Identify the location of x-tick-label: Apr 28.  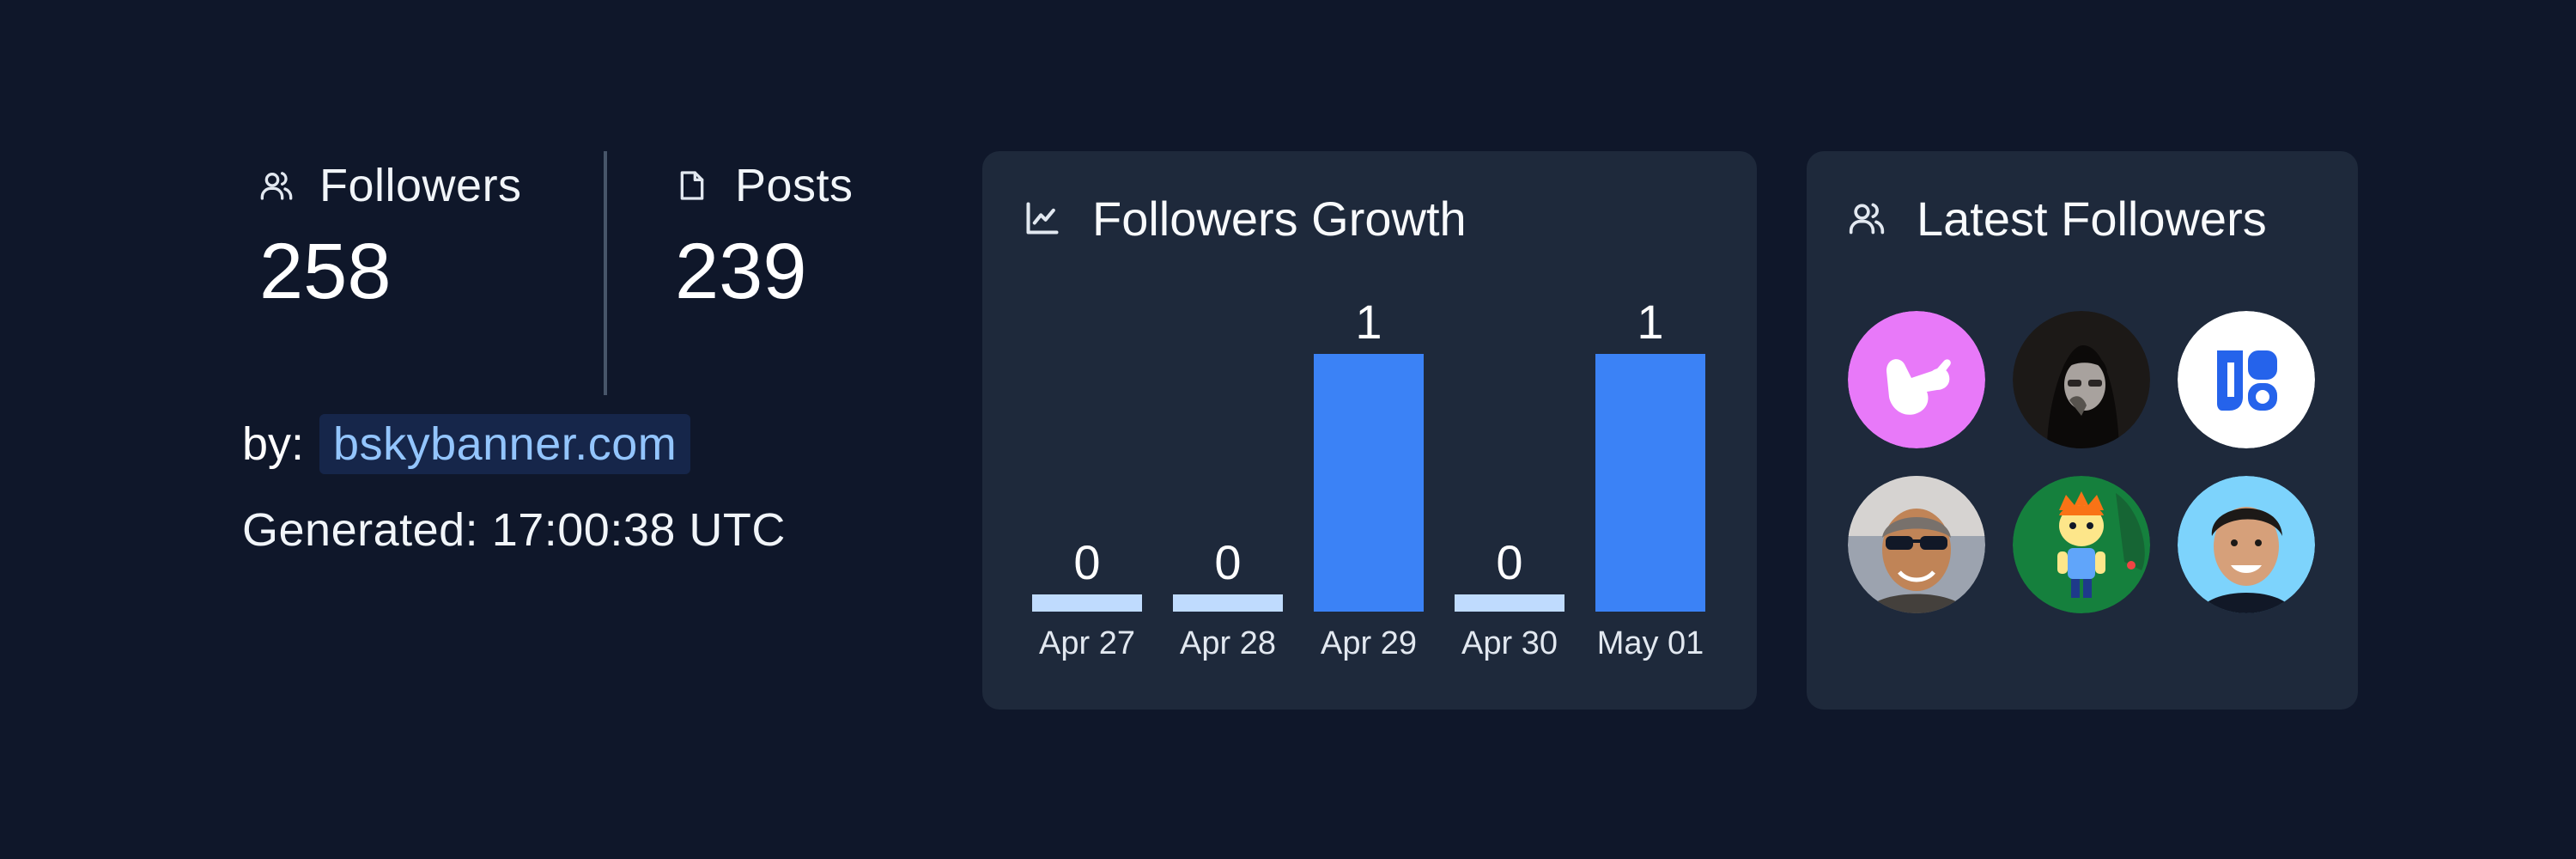
(1228, 643).